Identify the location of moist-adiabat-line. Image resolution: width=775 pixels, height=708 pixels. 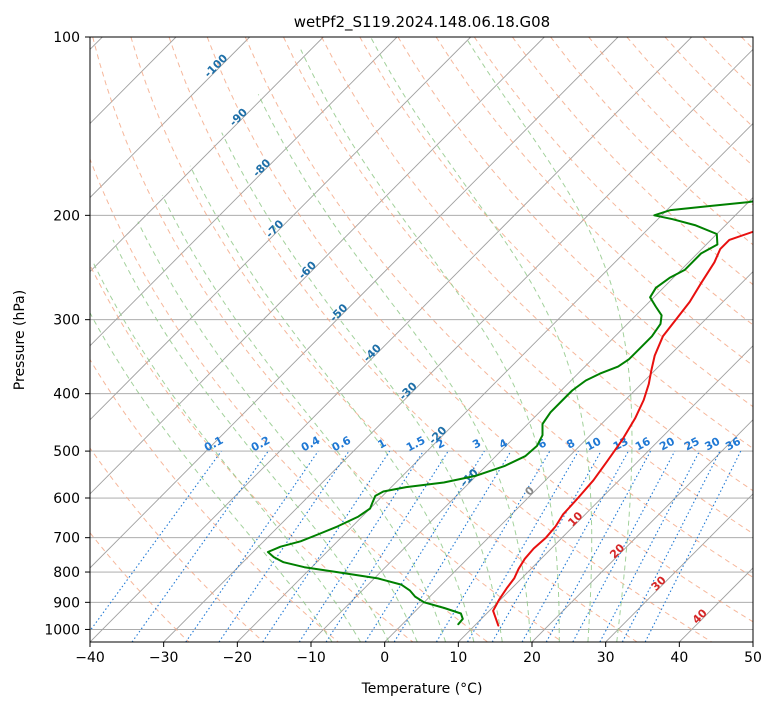
(211, 476).